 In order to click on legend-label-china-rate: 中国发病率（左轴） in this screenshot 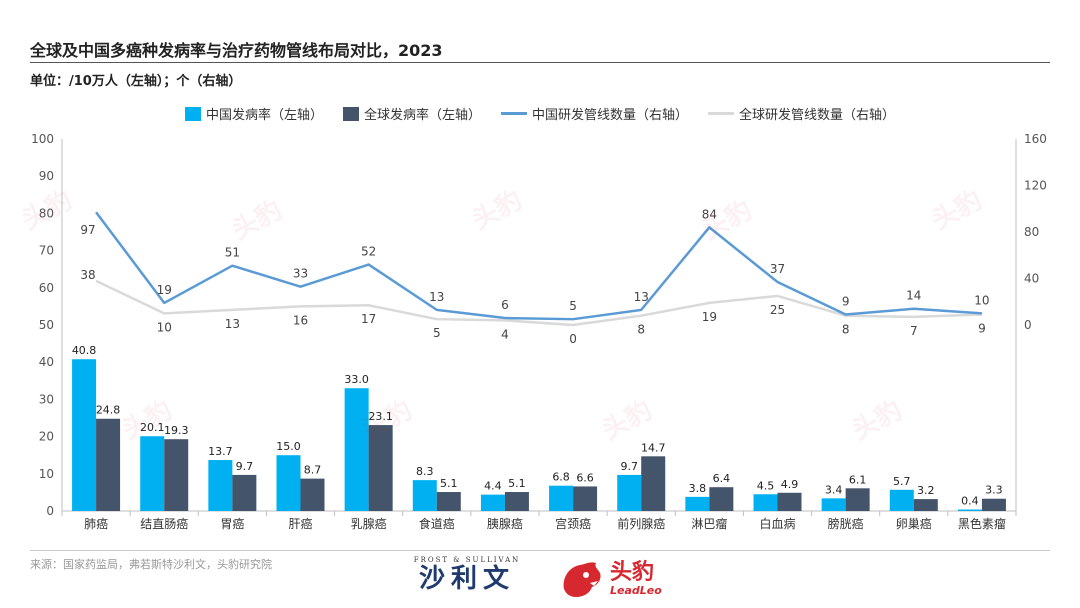, I will do `click(264, 115)`.